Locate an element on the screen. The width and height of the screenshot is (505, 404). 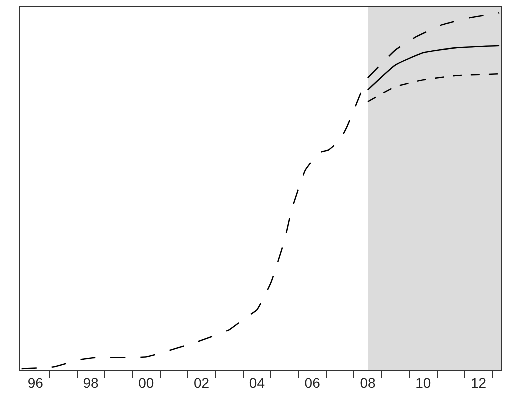
x-tick-label: 12 is located at coordinates (478, 382).